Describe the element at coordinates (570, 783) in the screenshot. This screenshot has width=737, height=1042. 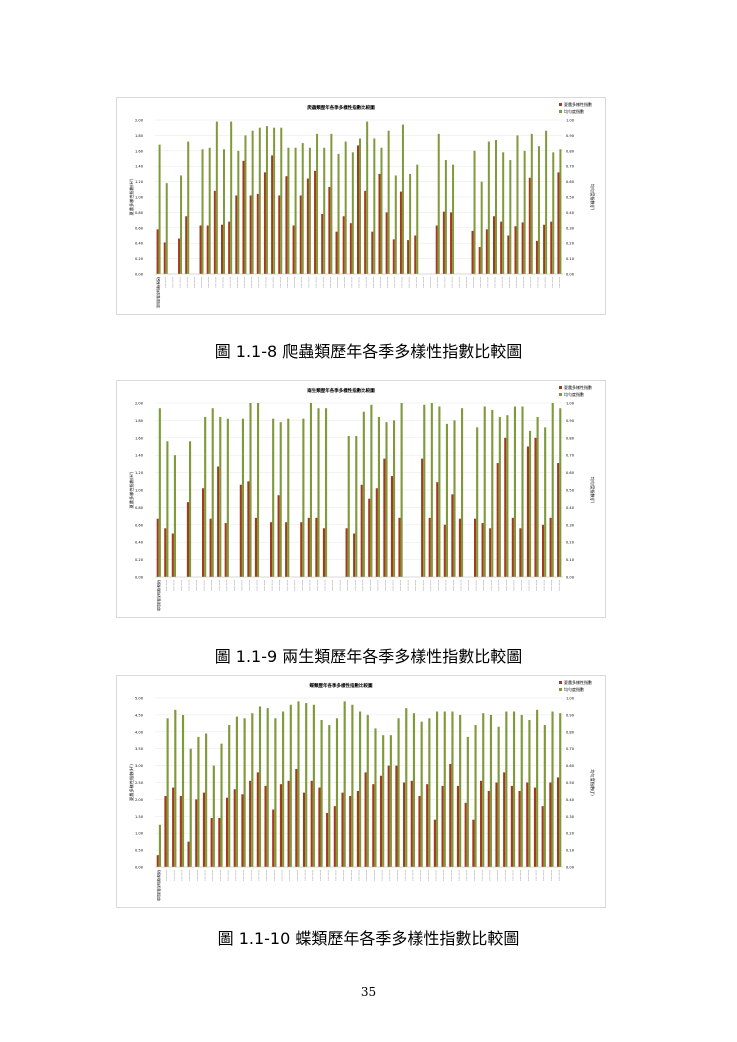
I see `y2-tick-label: 0.50` at that location.